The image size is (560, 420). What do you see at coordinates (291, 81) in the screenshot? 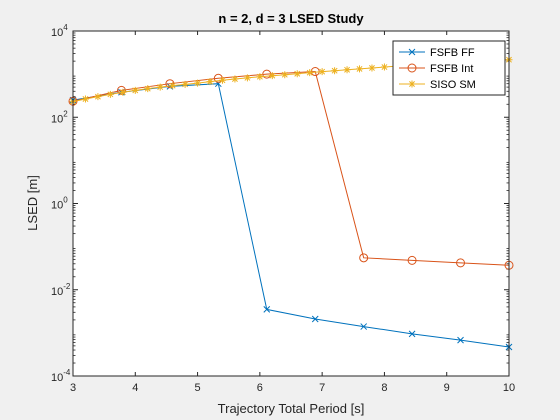
I see `series-siso-sm` at bounding box center [291, 81].